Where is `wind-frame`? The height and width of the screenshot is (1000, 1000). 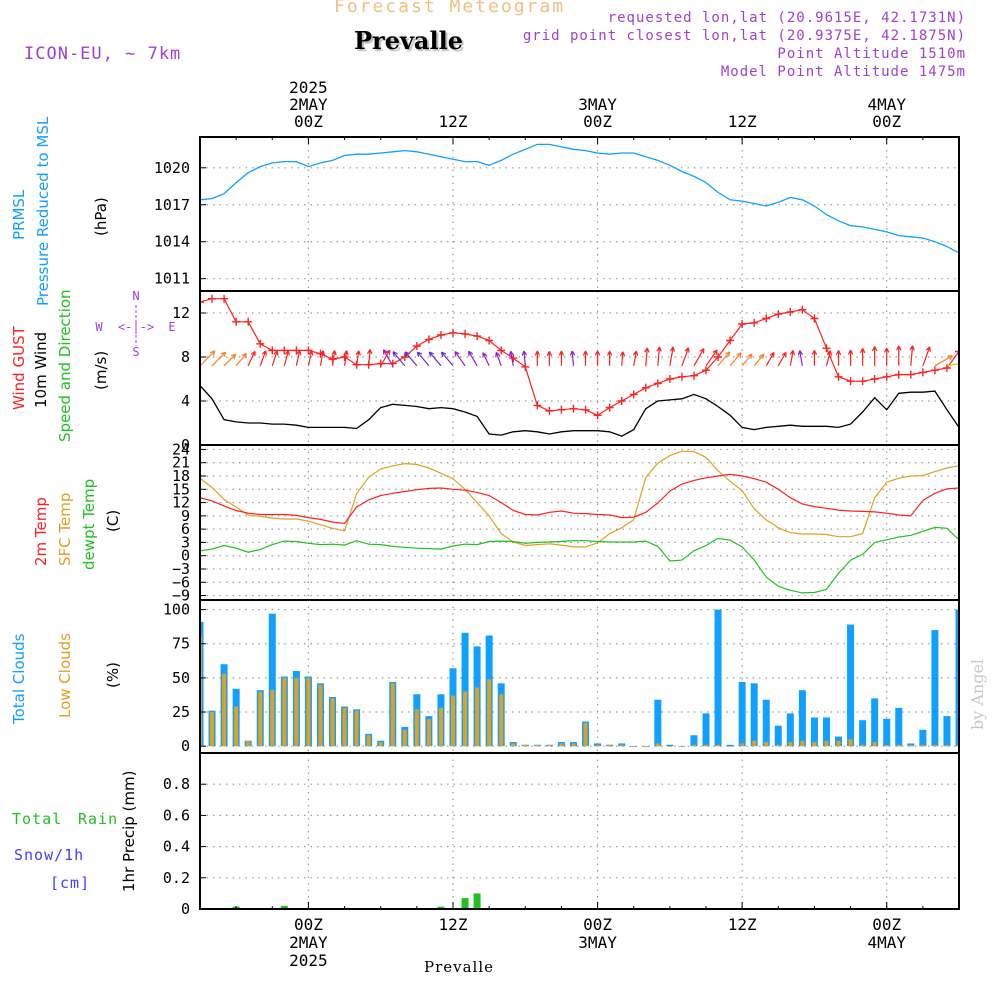 wind-frame is located at coordinates (579, 368).